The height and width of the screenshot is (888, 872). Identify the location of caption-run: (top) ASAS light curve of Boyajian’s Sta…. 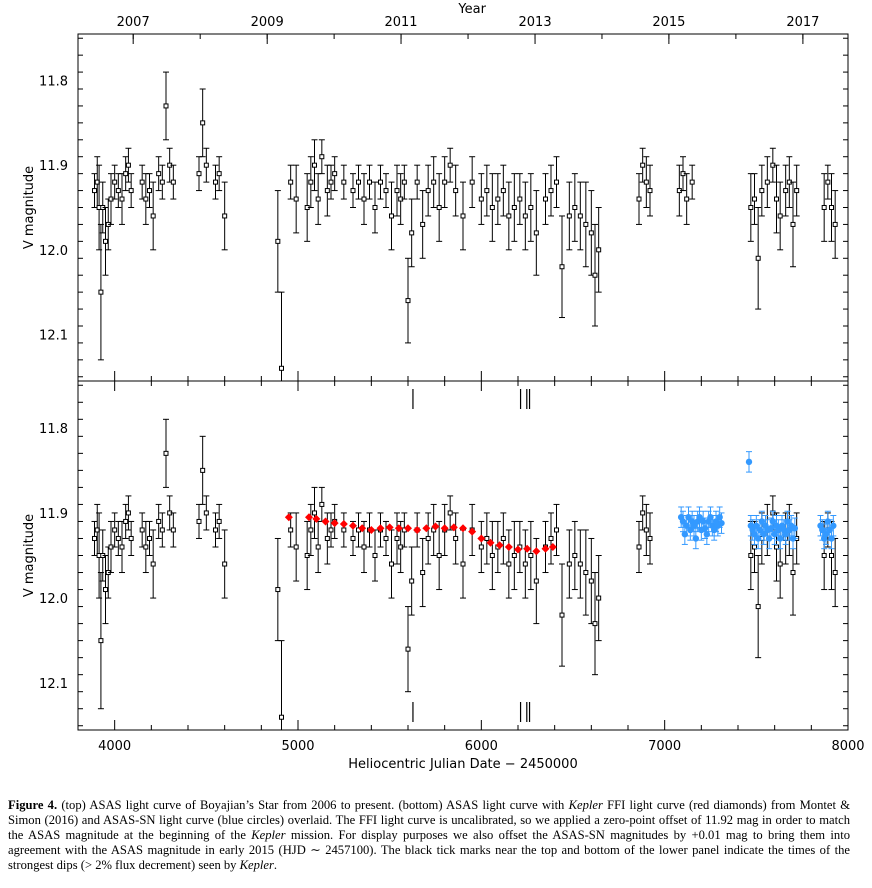
(313, 805).